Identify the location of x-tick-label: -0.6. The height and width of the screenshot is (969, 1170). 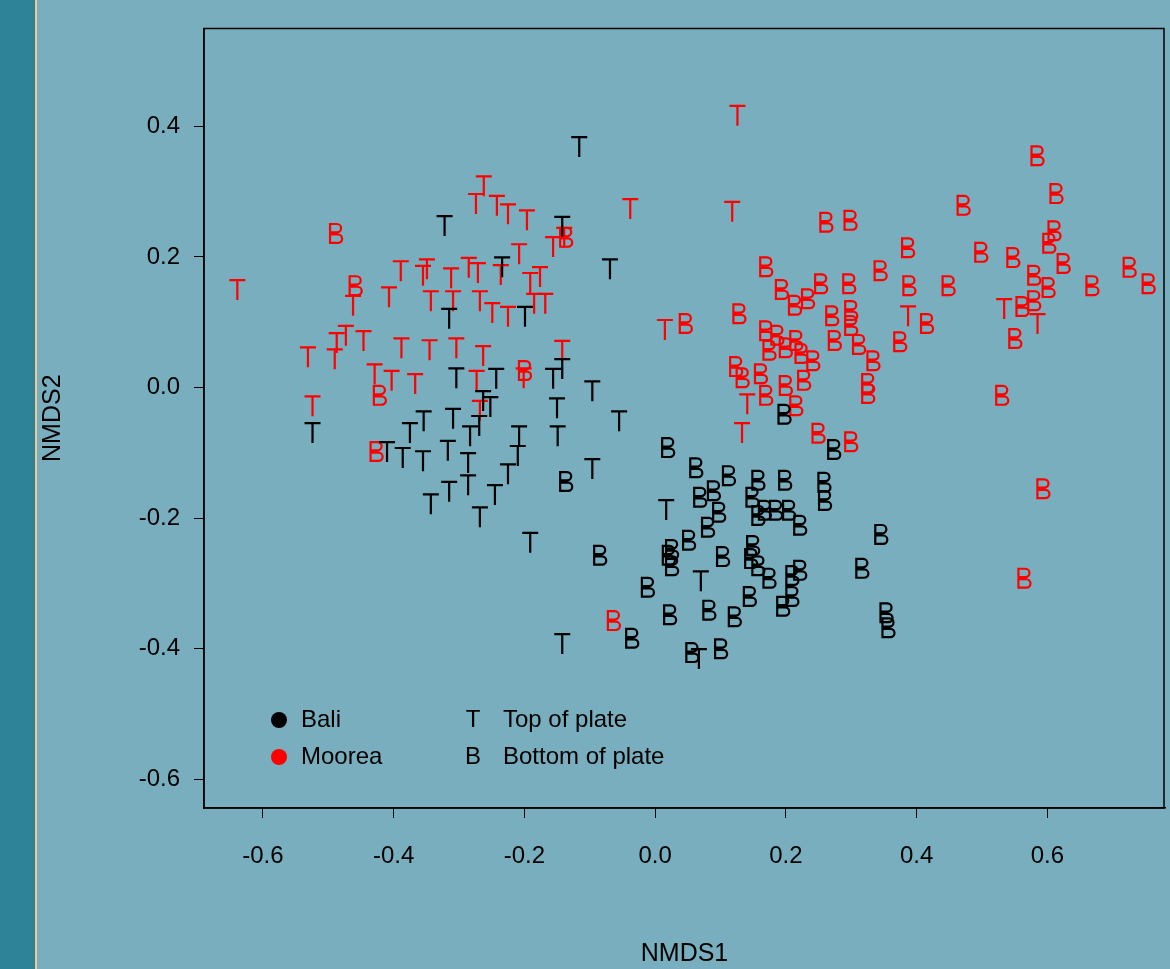
(263, 855).